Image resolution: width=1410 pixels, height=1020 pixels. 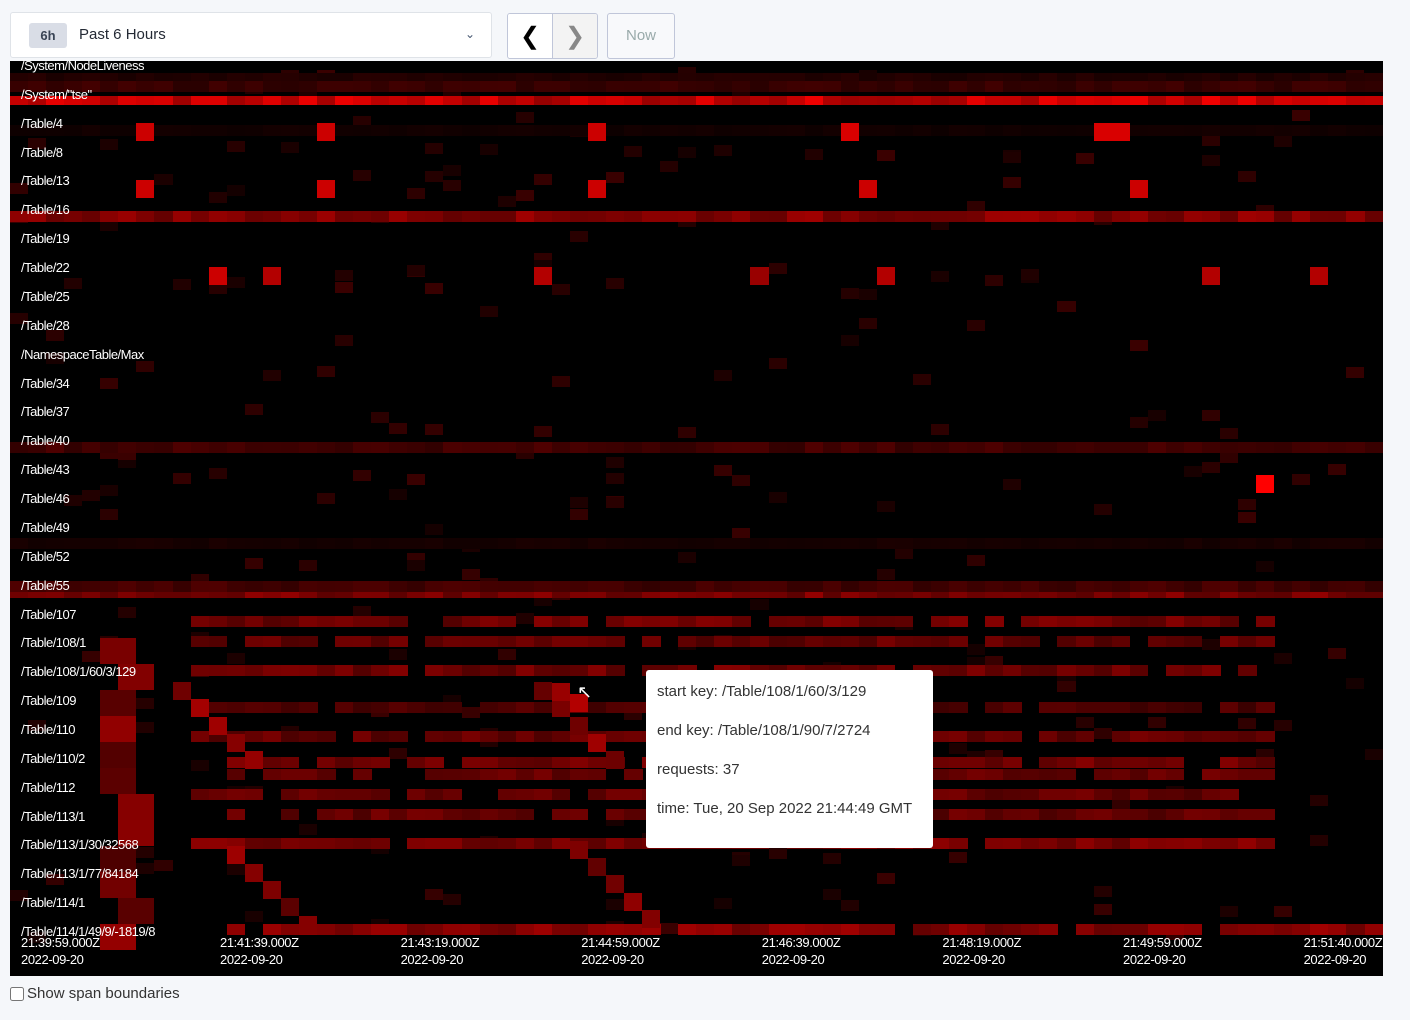 What do you see at coordinates (95, 993) in the screenshot?
I see `show-span-boundaries-checkbox: Show span boundaries` at bounding box center [95, 993].